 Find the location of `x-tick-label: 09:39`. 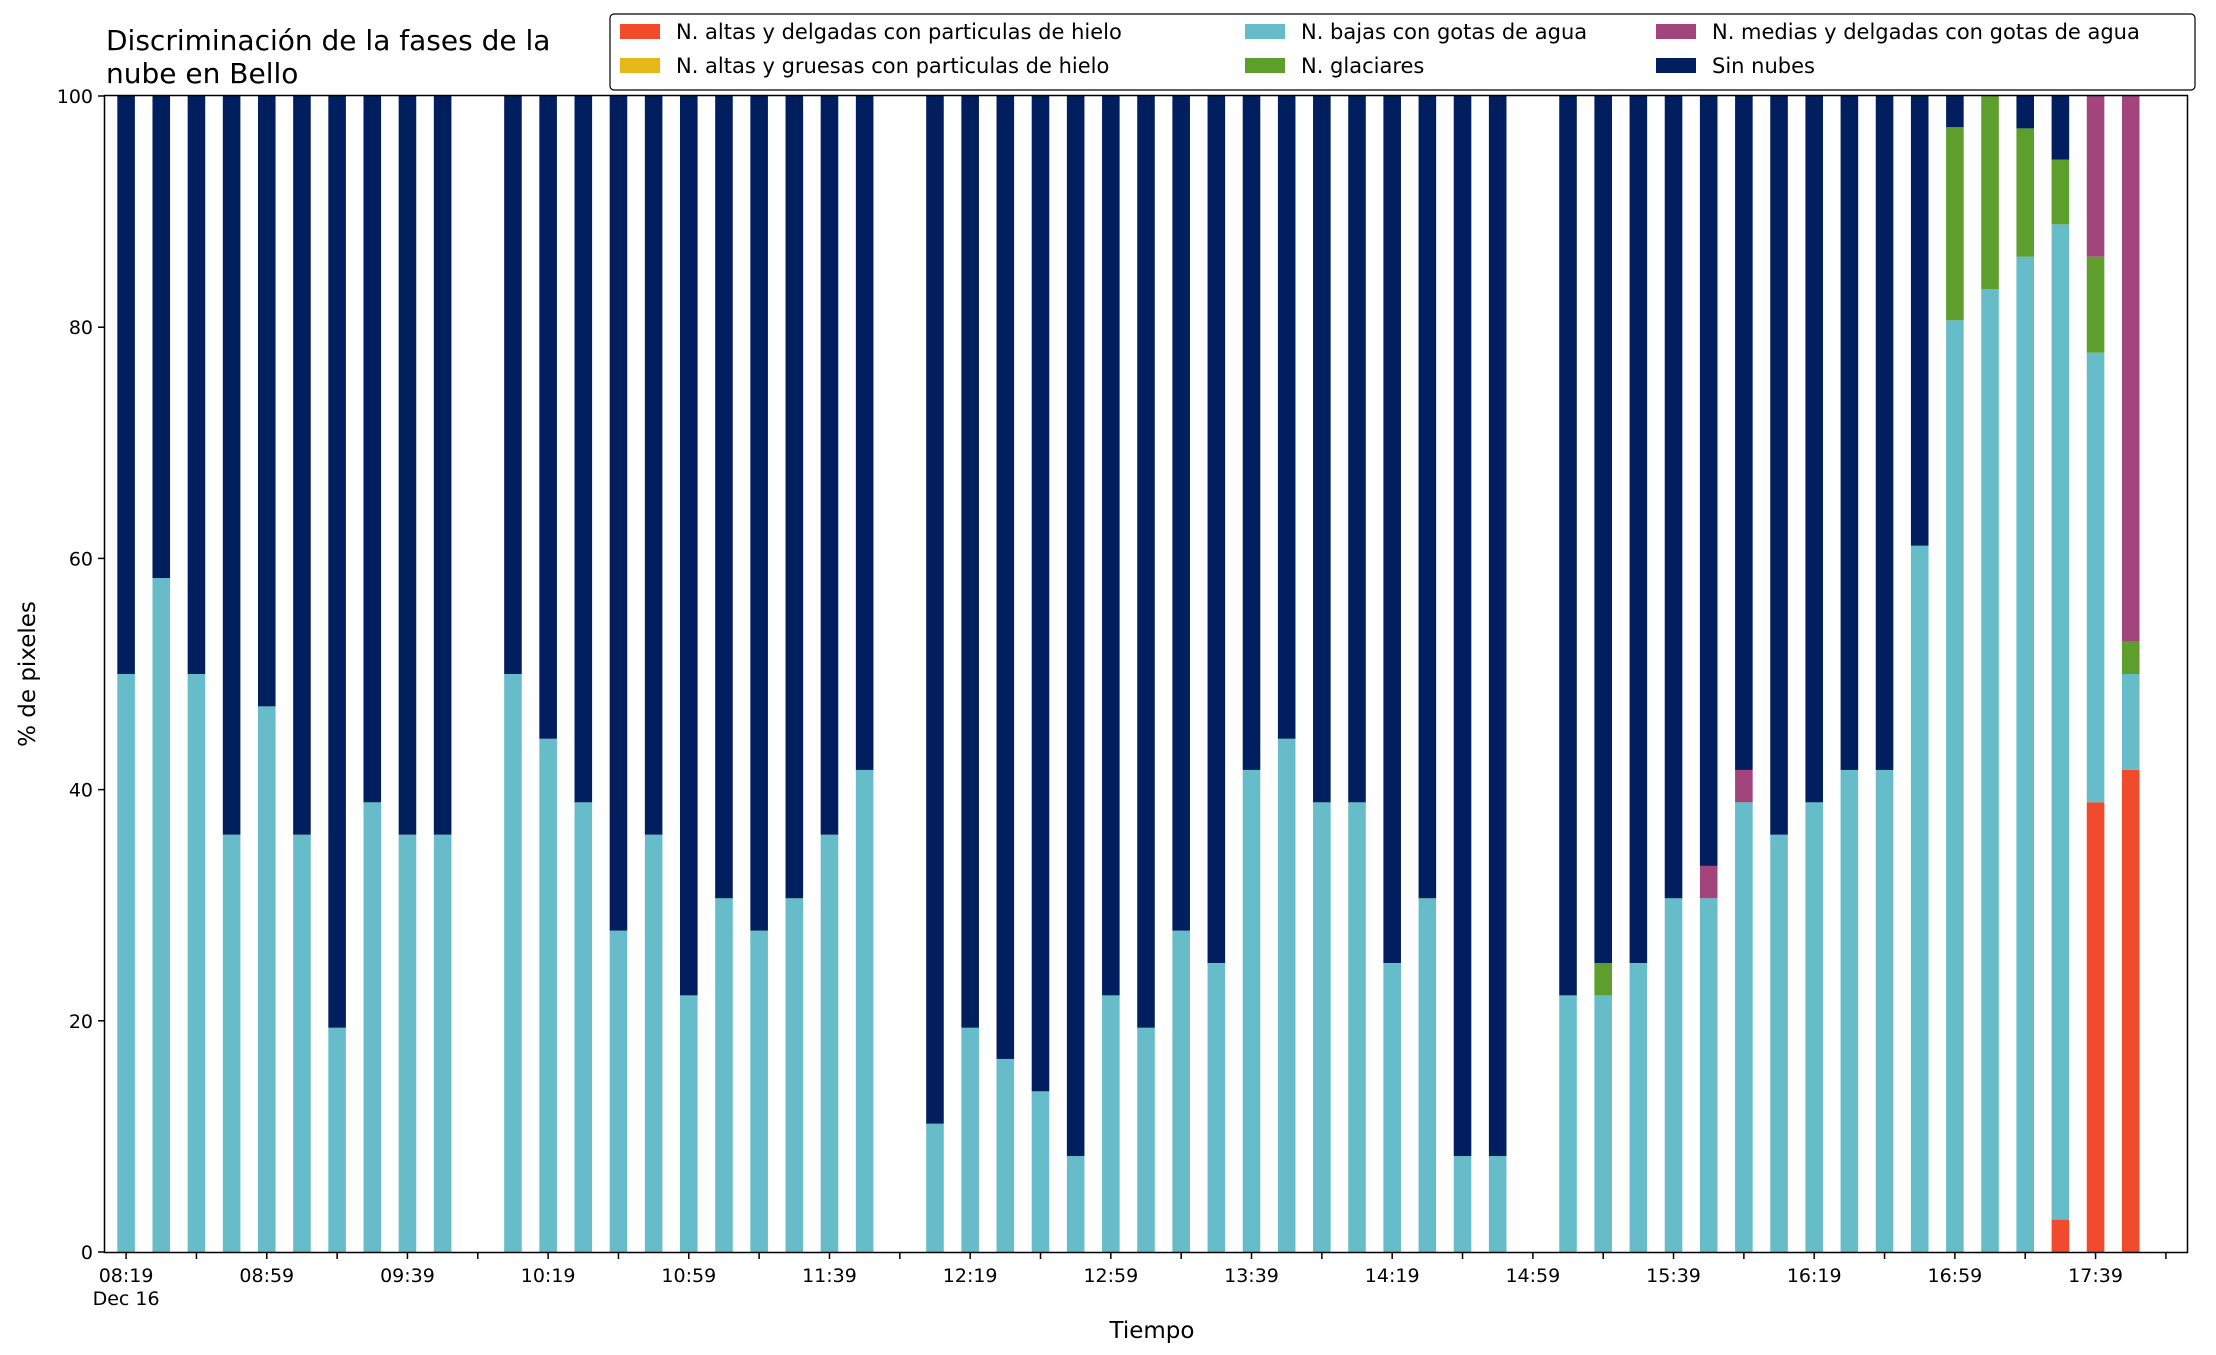

x-tick-label: 09:39 is located at coordinates (407, 1276).